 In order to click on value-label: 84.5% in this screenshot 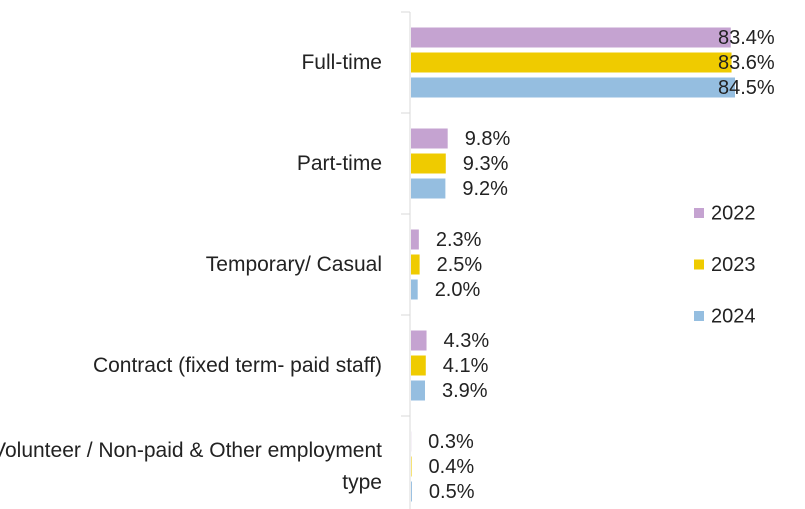, I will do `click(746, 88)`.